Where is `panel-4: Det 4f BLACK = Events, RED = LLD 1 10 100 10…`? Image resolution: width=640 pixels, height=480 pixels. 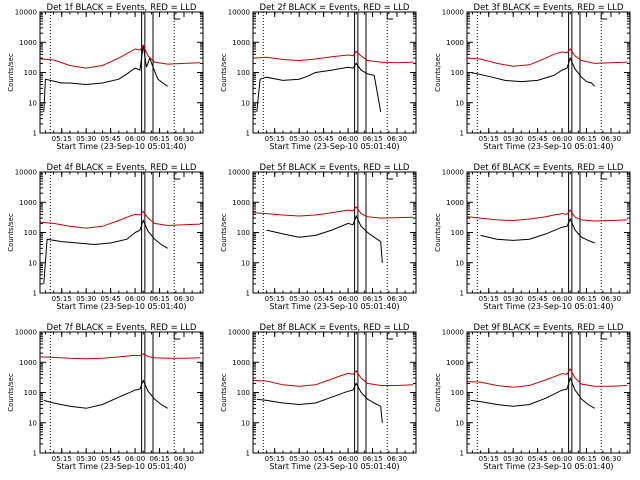 panel-4: Det 4f BLACK = Events, RED = LLD 1 10 100 10… is located at coordinates (105, 237).